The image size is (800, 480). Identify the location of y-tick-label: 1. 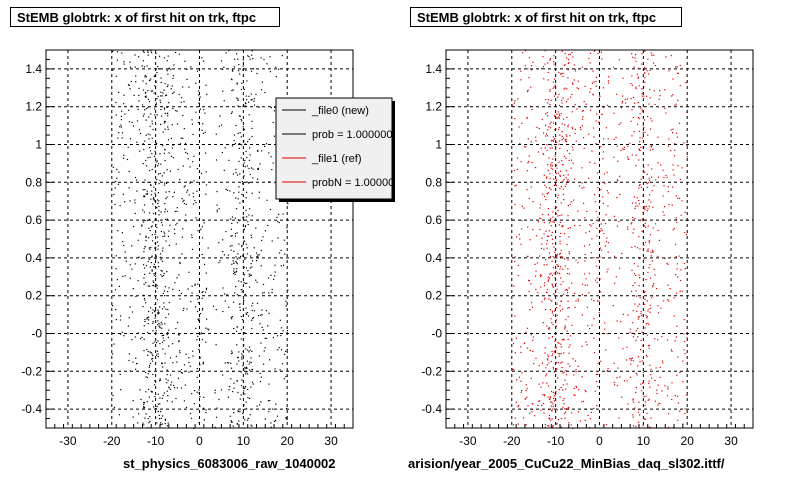
(438, 145).